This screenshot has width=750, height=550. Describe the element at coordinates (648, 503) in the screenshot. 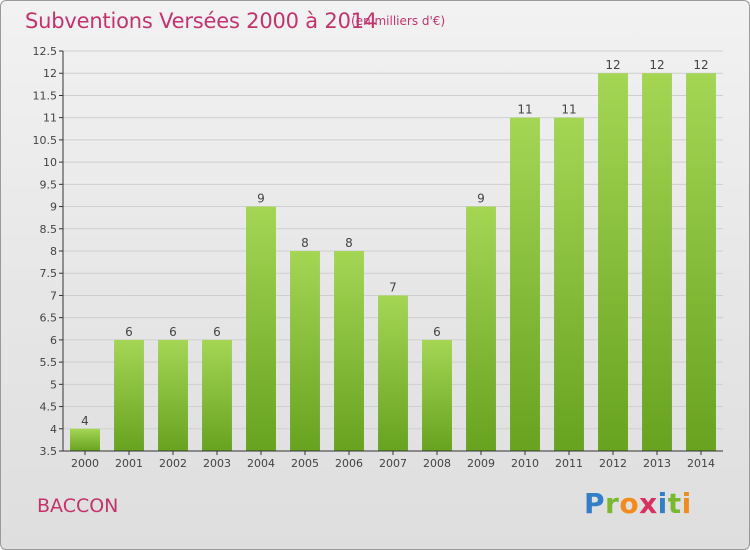

I see `logo-letter: x` at that location.